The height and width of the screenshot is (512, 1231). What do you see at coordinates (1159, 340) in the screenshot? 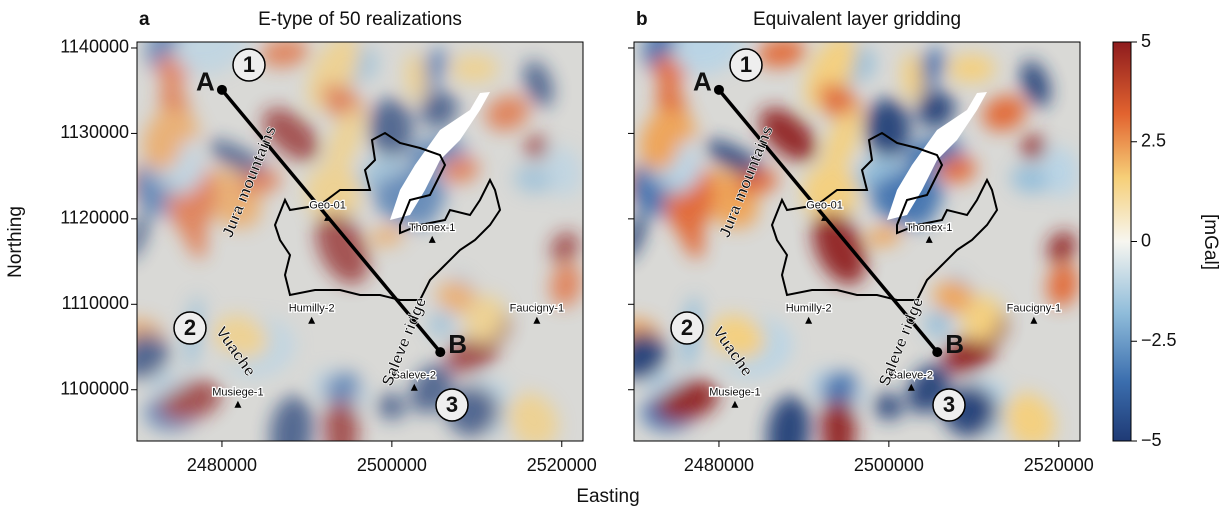
I see `colorbar-tick-label: −2.5` at bounding box center [1159, 340].